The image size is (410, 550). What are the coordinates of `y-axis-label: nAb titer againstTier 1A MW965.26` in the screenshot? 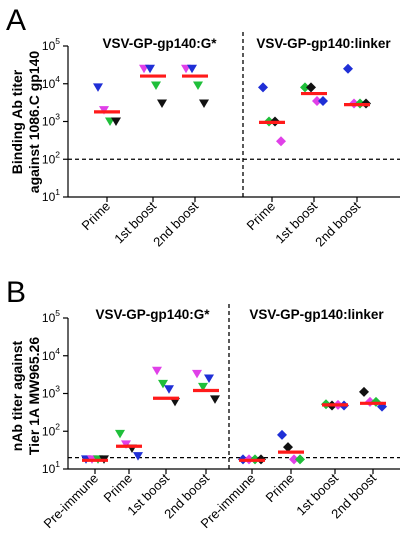 It's located at (25, 396).